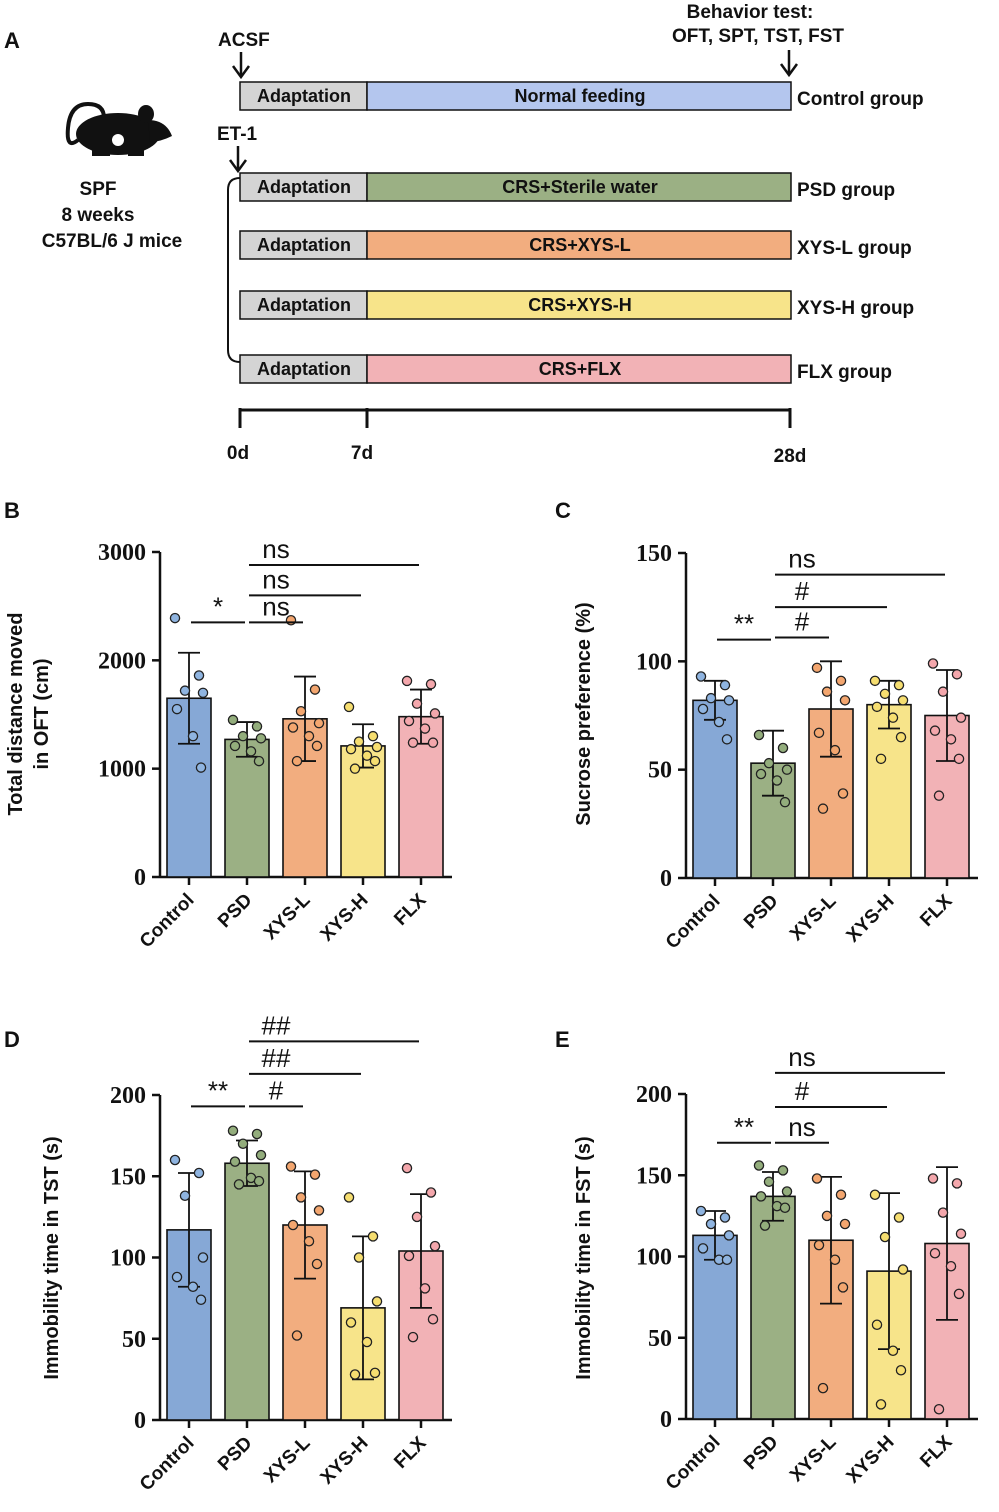  I want to click on panel-label-e: E, so click(562, 1039).